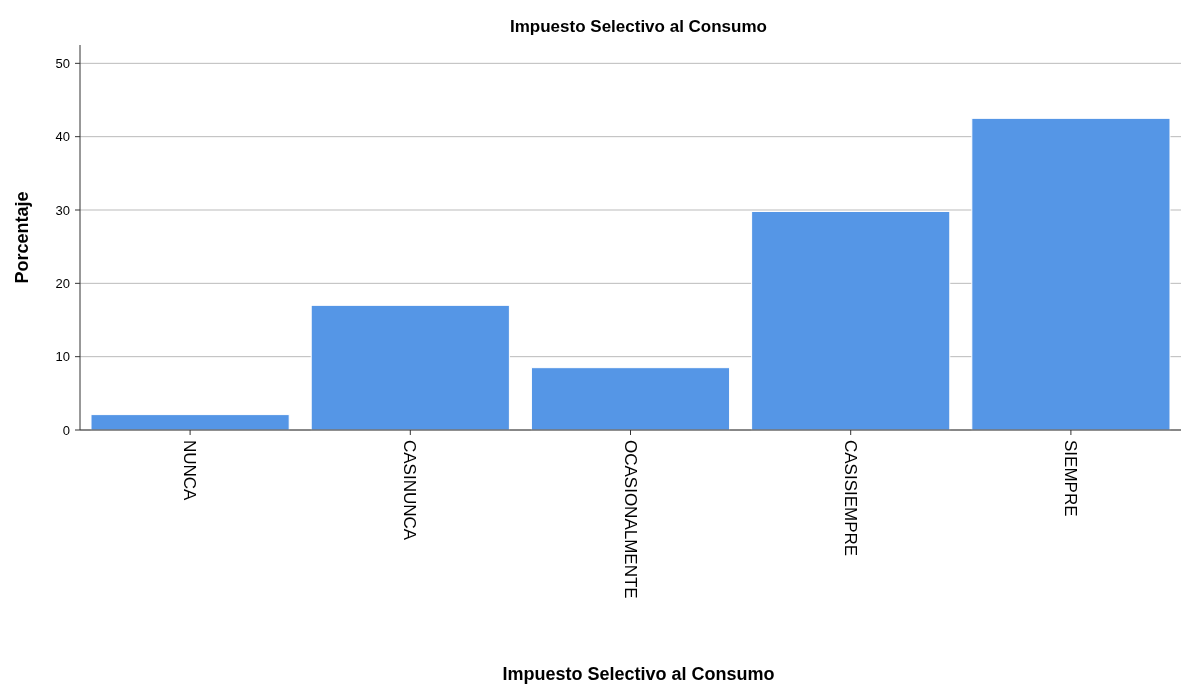 The image size is (1181, 692). I want to click on x-tick-label: SIEMPRE, so click(1070, 478).